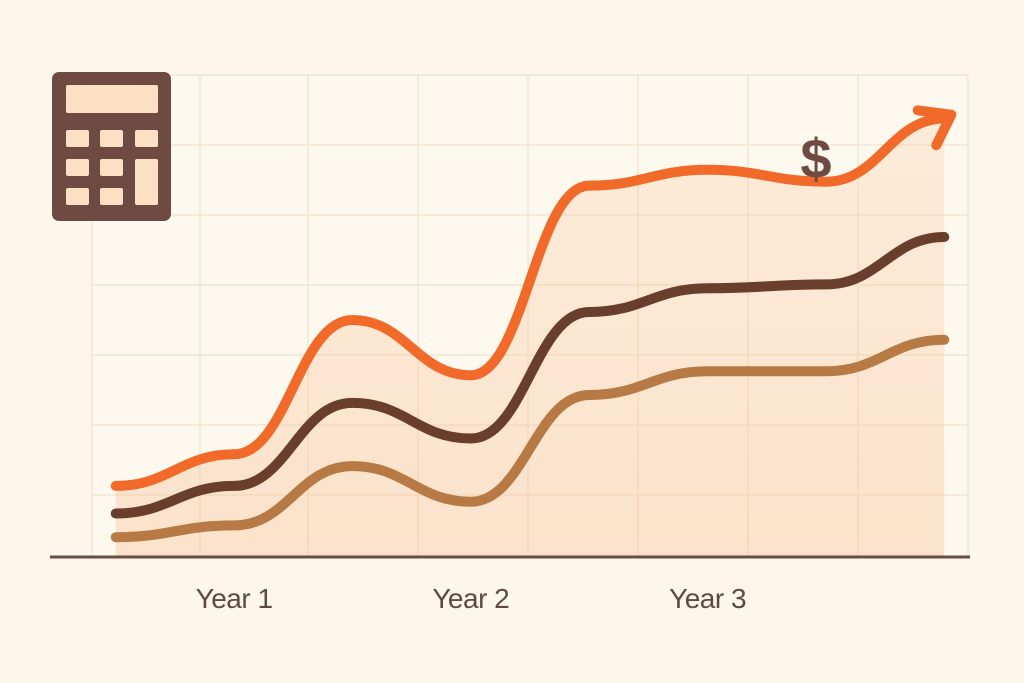 This screenshot has height=683, width=1024. I want to click on calculator-icon, so click(111, 146).